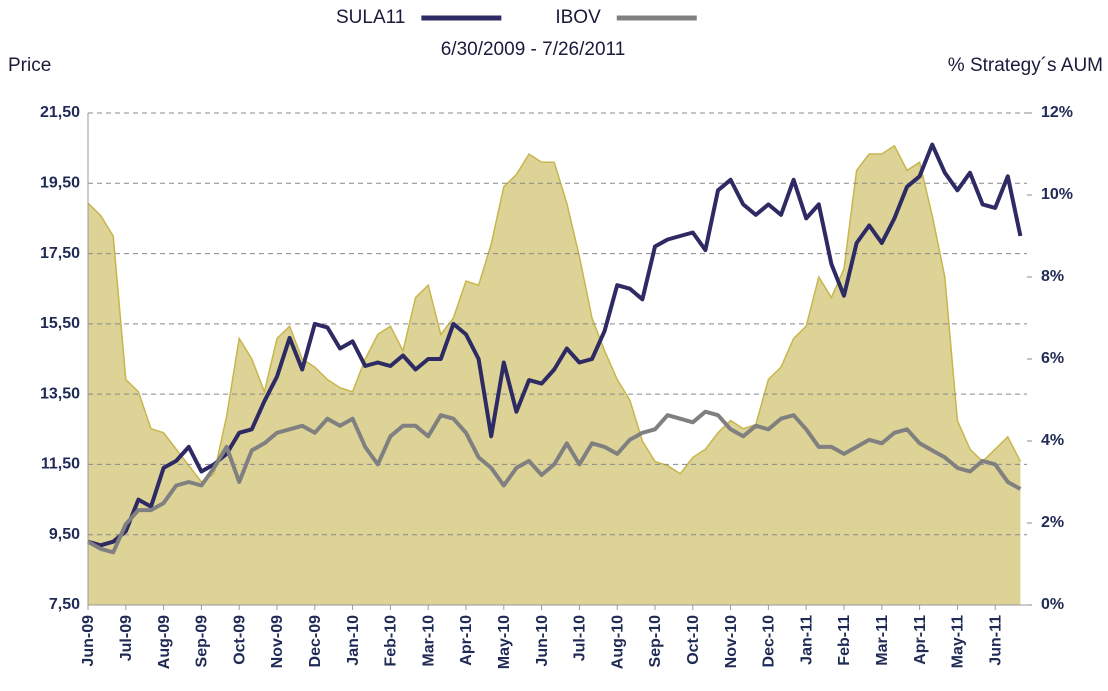 The image size is (1108, 691). What do you see at coordinates (88, 641) in the screenshot?
I see `x-tick-label: Jun-09` at bounding box center [88, 641].